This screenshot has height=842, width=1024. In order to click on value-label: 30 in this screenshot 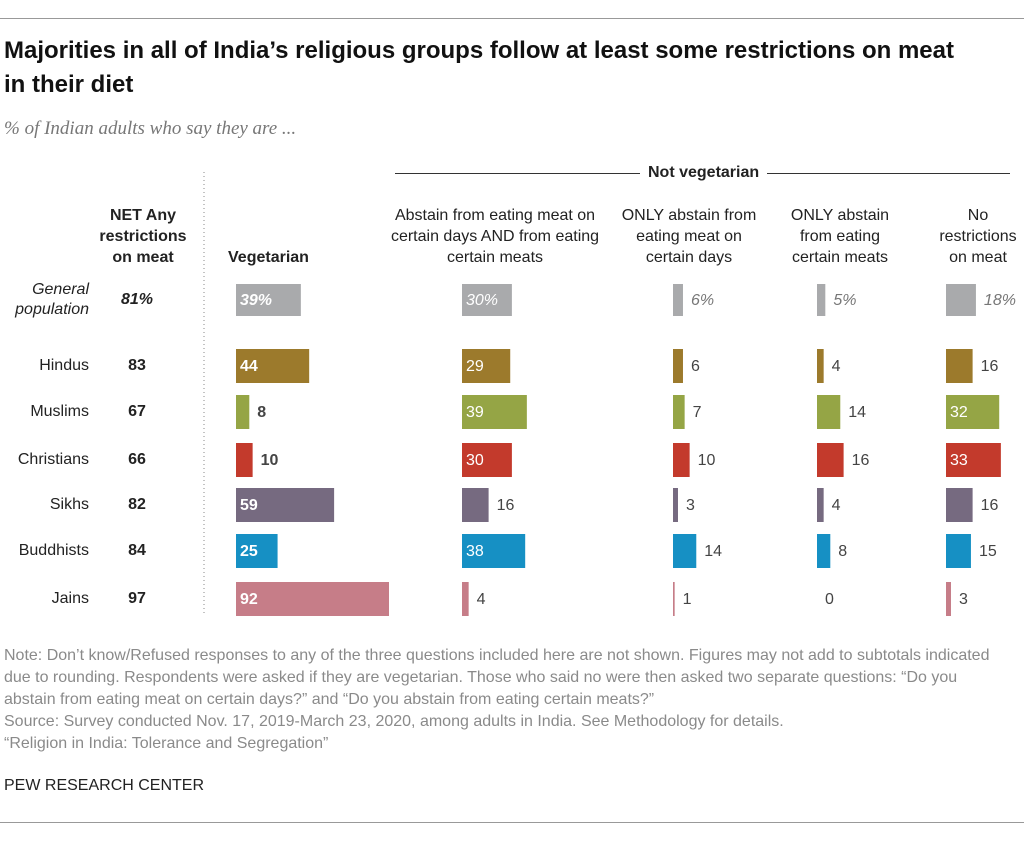, I will do `click(475, 460)`.